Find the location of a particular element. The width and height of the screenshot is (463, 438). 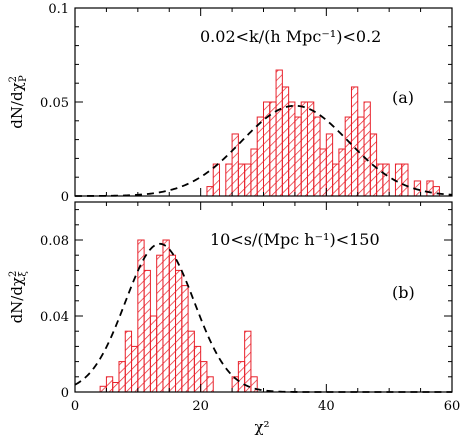

annotation-b: 10<s/(Mpc h⁻¹)<150 is located at coordinates (295, 239).